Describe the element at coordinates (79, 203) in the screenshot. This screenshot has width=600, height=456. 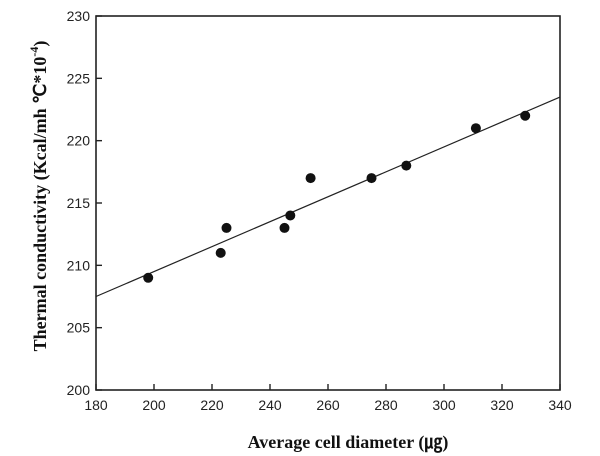
I see `y-tick-label: 215` at that location.